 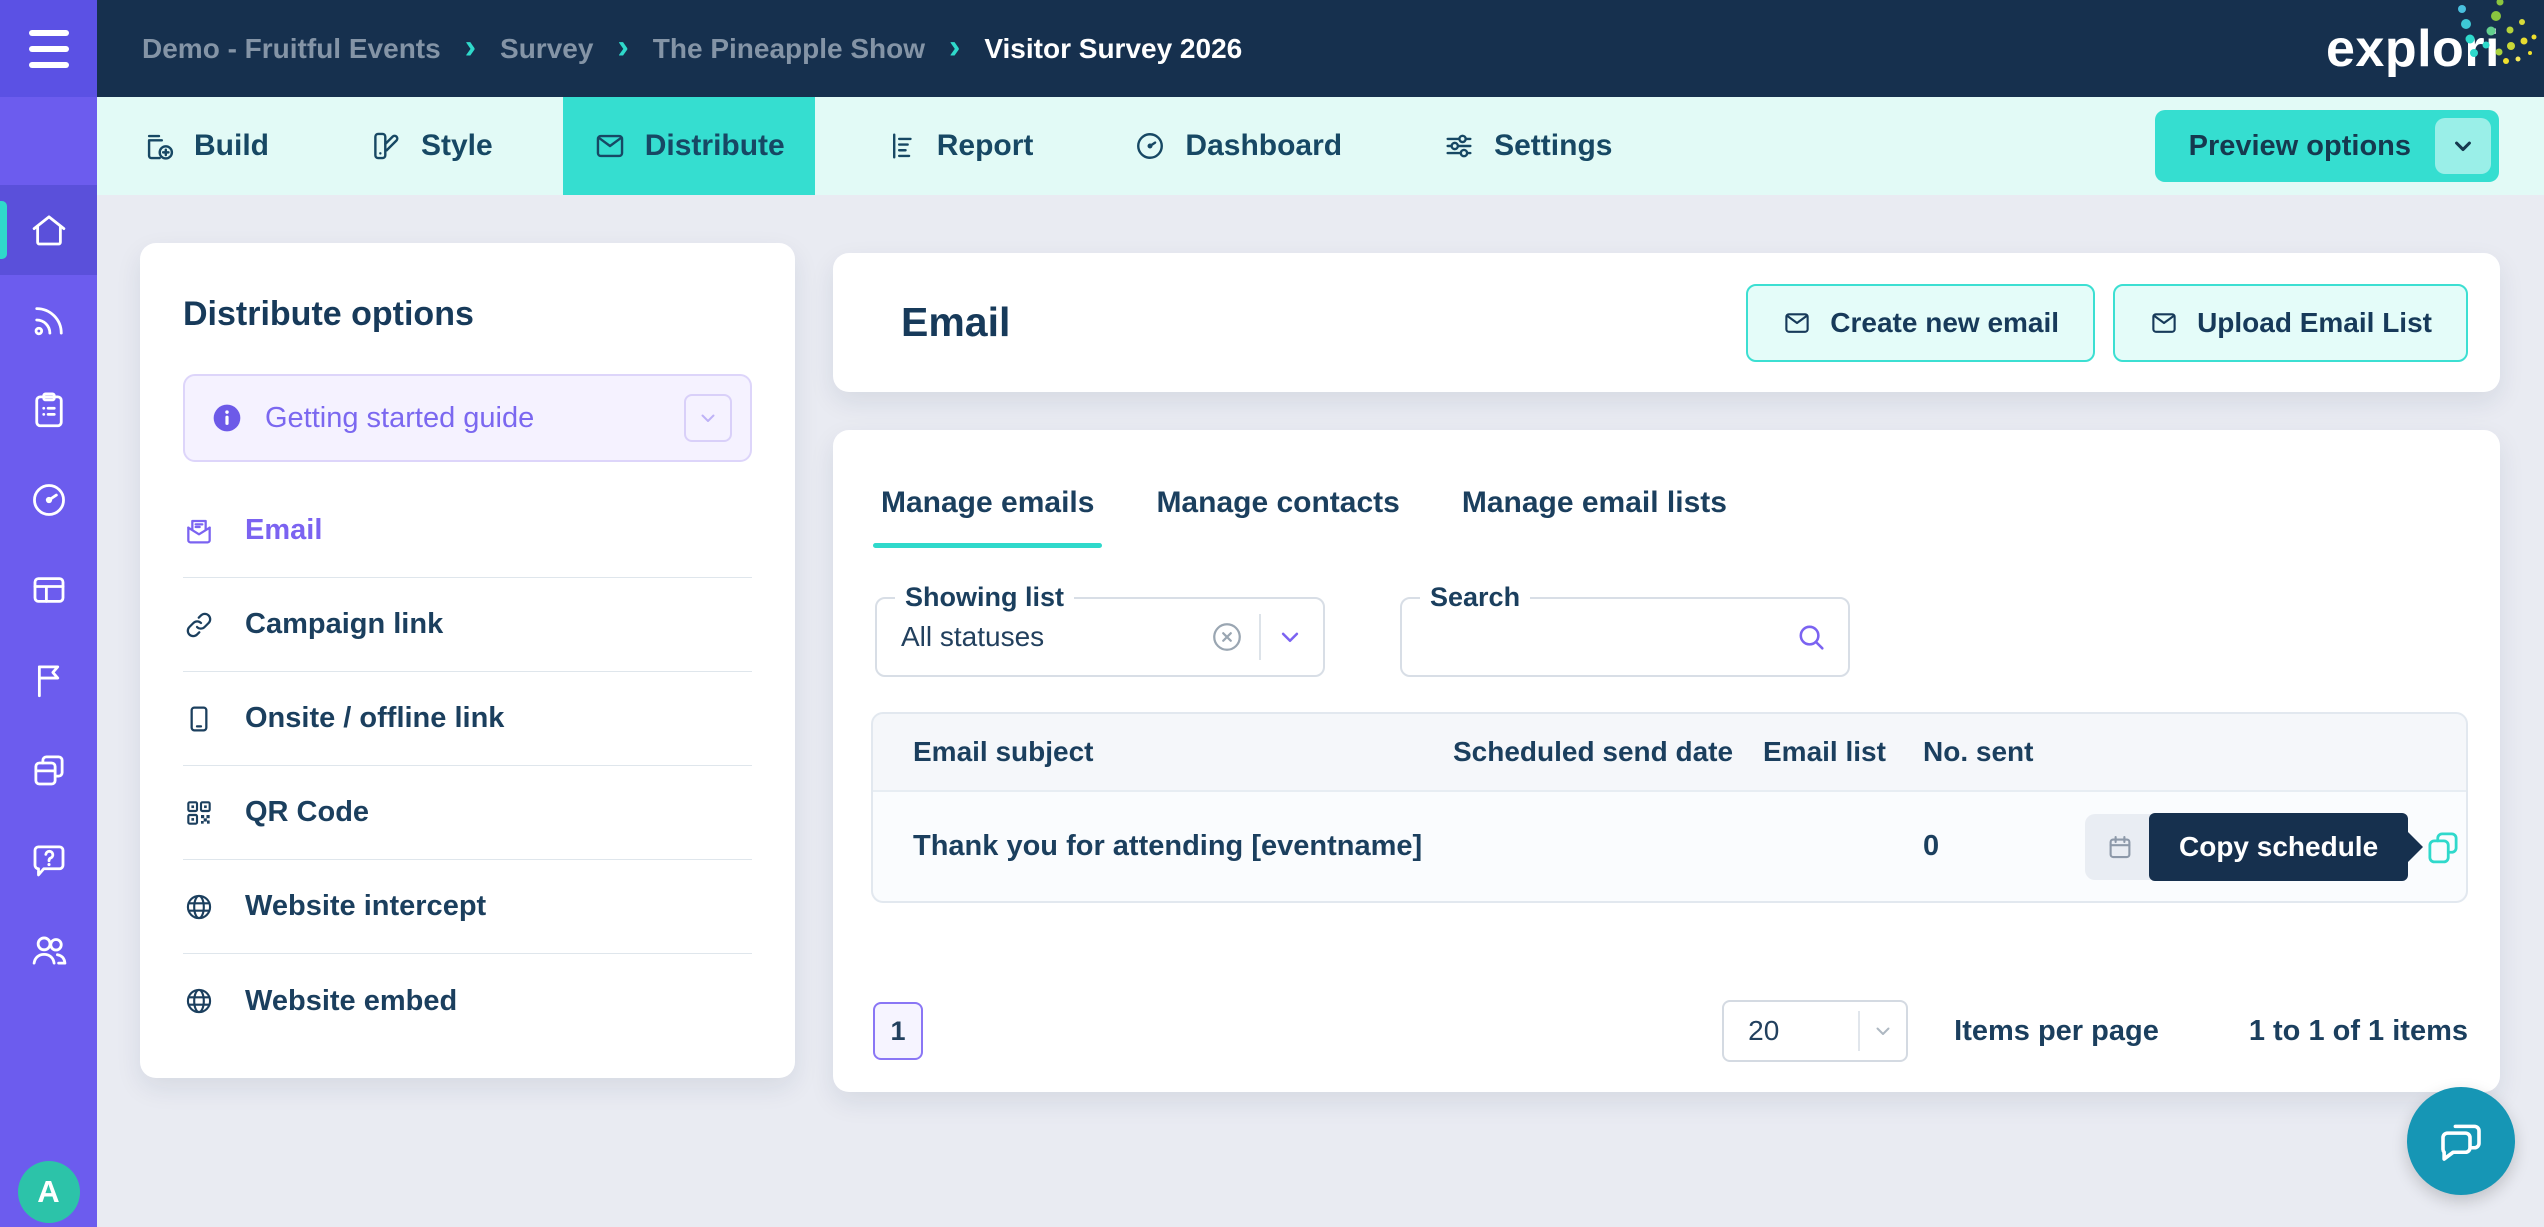 What do you see at coordinates (431, 146) in the screenshot?
I see `tab-style: Style` at bounding box center [431, 146].